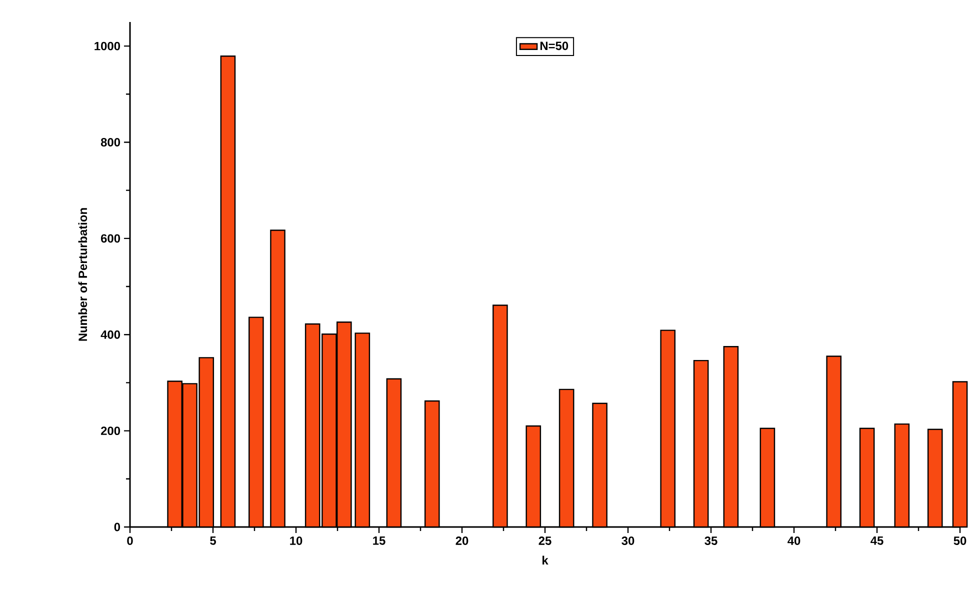  What do you see at coordinates (213, 540) in the screenshot?
I see `x-tick-label: 5` at bounding box center [213, 540].